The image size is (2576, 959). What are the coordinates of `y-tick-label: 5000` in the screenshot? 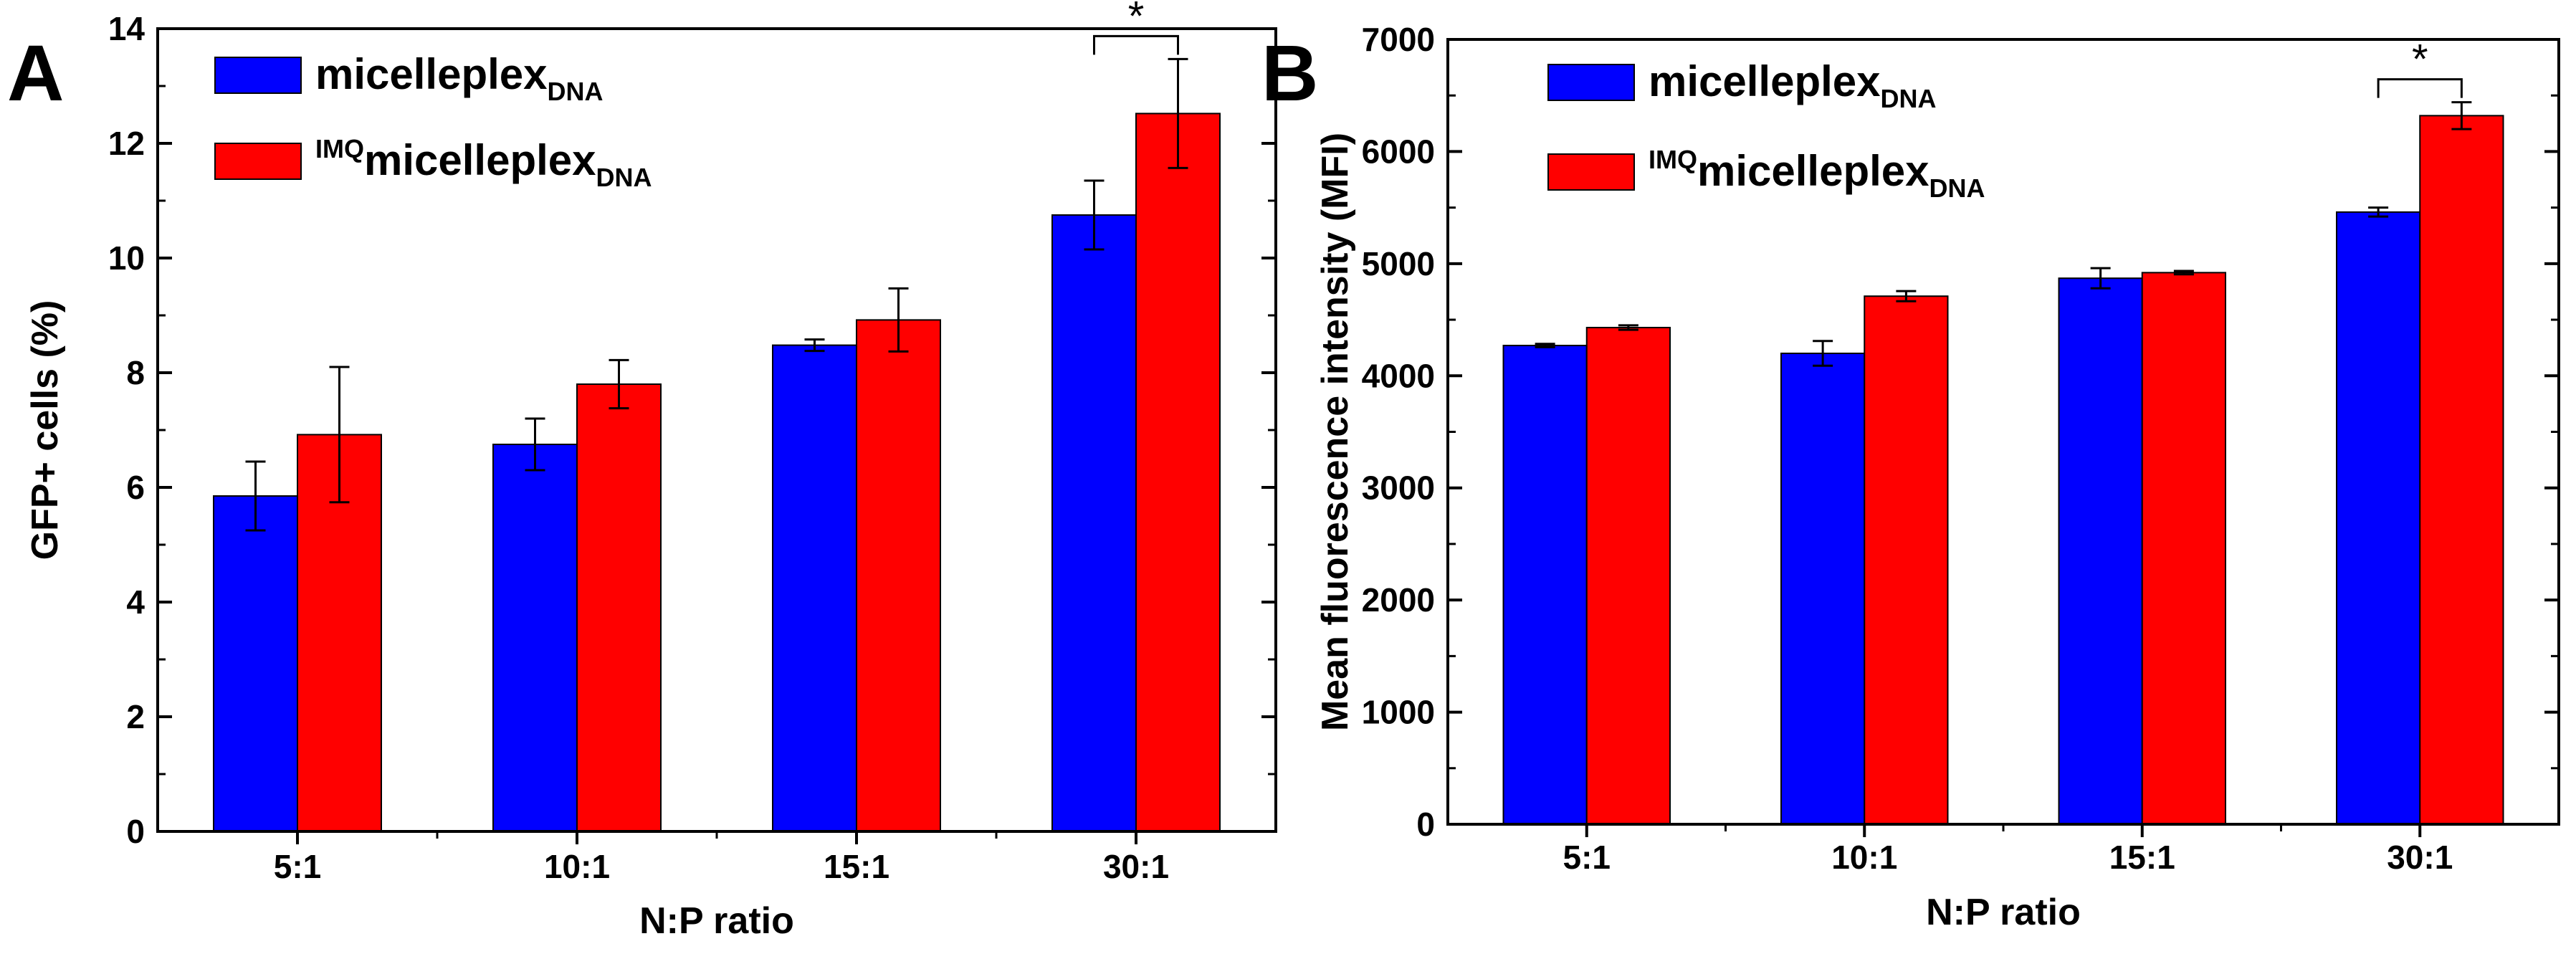 It's located at (1398, 264).